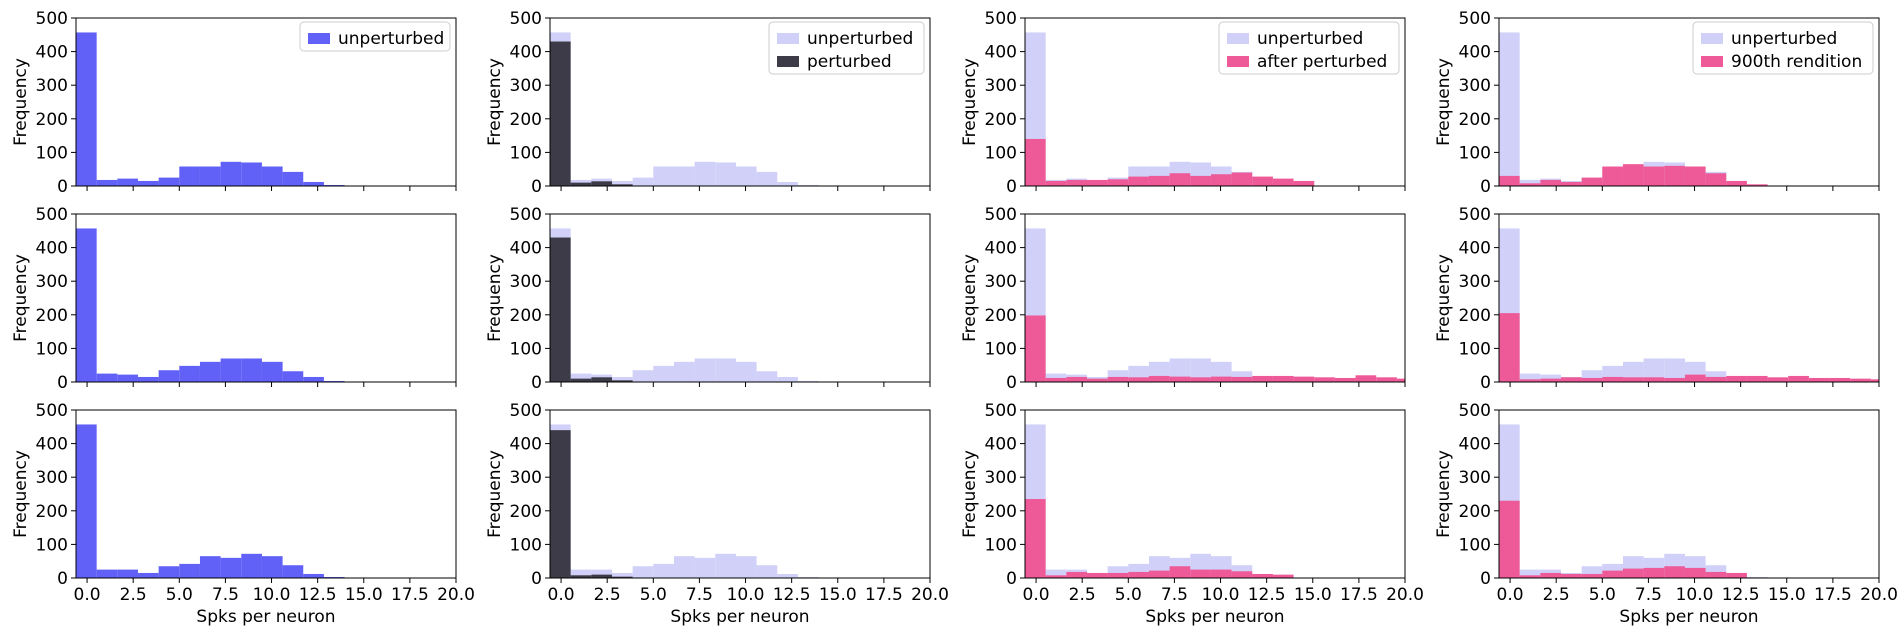  I want to click on x-tick-label: 5.0, so click(1128, 595).